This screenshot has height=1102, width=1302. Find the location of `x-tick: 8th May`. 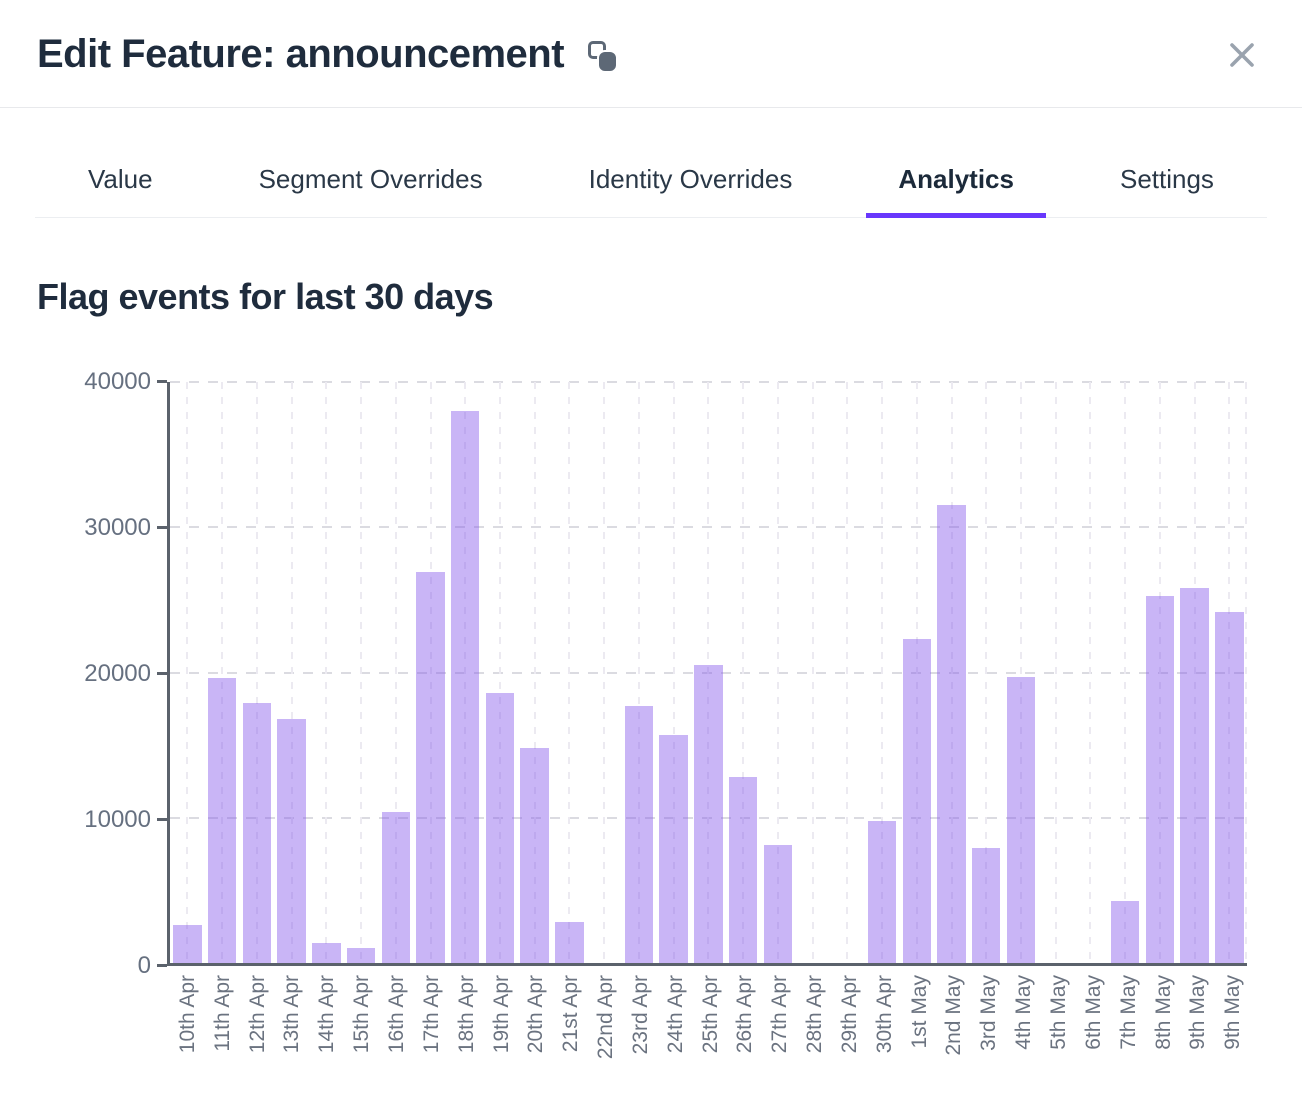

x-tick: 8th May is located at coordinates (1163, 1012).